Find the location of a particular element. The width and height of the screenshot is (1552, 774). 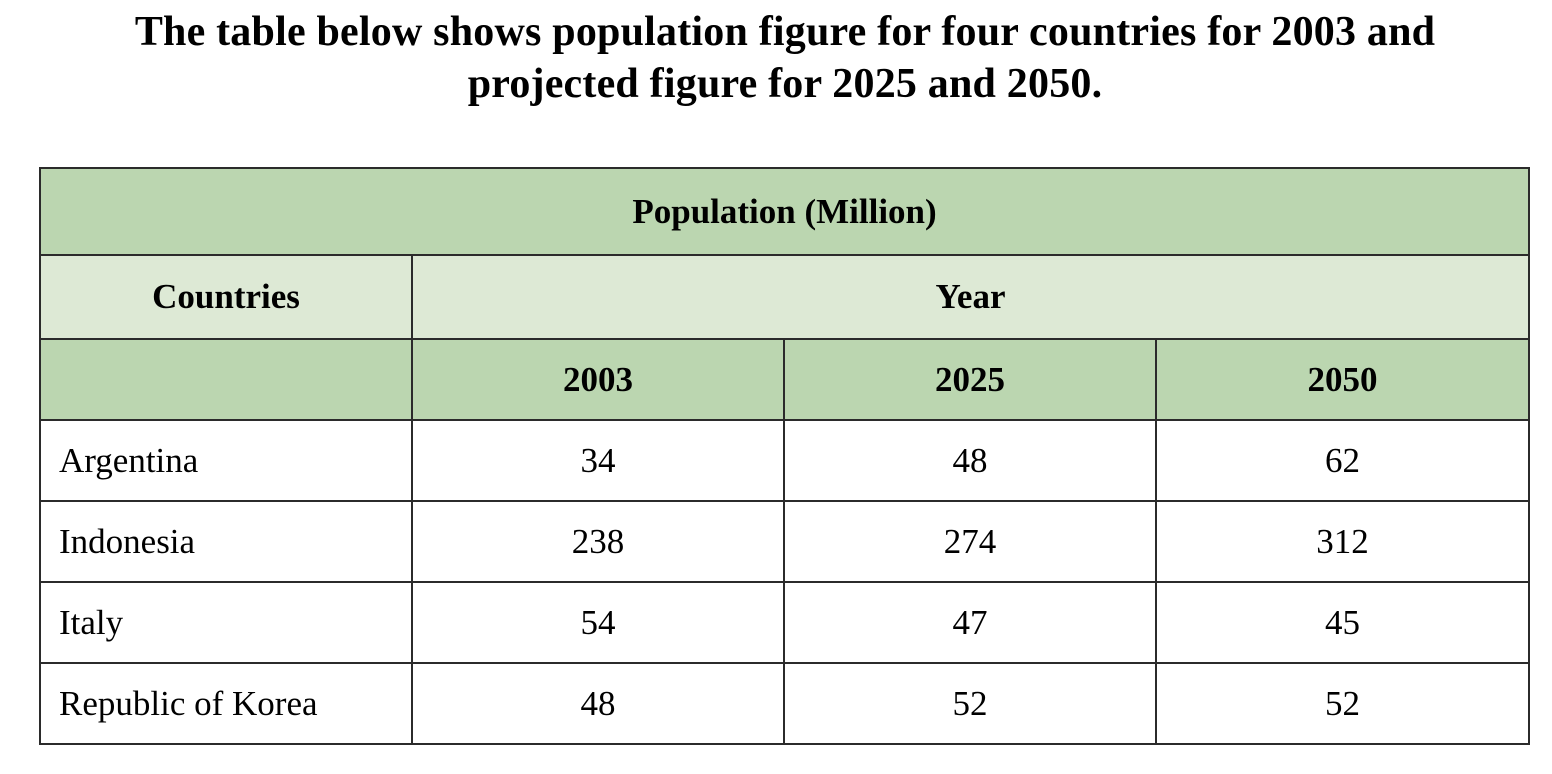

value-cell: 54 is located at coordinates (598, 622).